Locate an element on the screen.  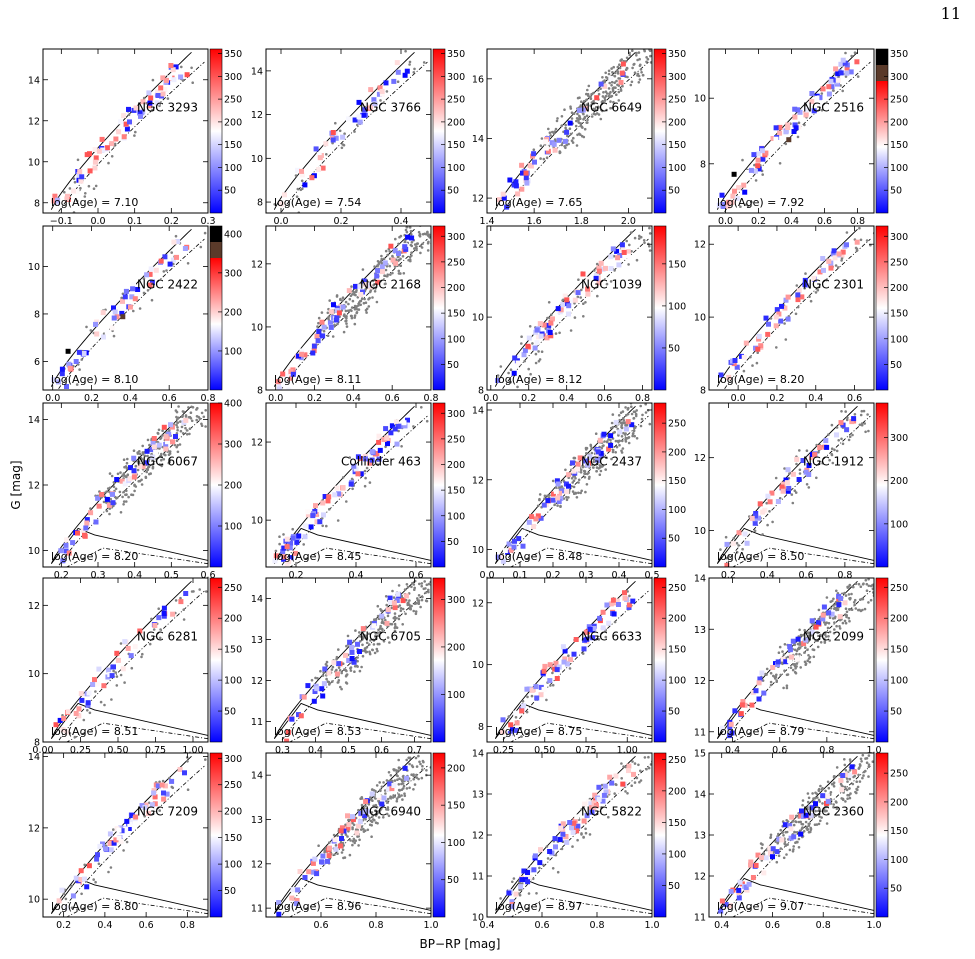
colorbar-tick-label: 250 is located at coordinates (233, 785).